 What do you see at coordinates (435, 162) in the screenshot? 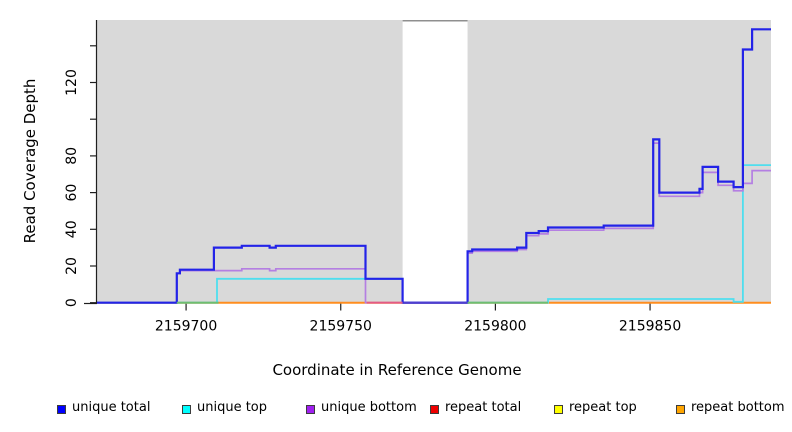
I see `gap-band` at bounding box center [435, 162].